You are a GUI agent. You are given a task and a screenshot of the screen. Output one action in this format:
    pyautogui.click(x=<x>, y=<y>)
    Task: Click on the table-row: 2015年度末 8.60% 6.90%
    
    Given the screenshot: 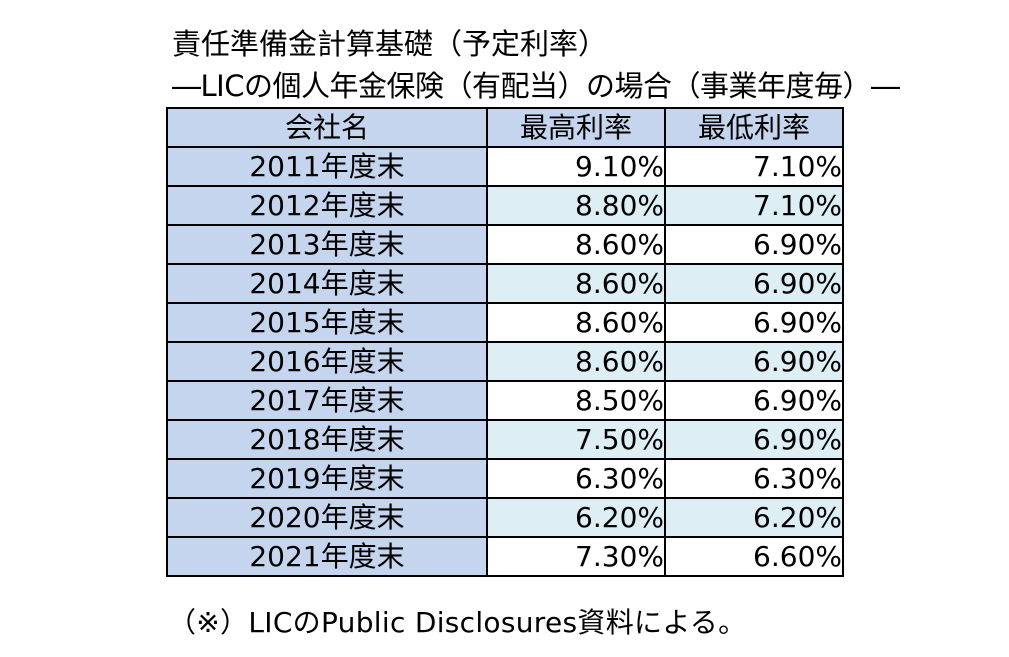 What is the action you would take?
    pyautogui.click(x=505, y=322)
    